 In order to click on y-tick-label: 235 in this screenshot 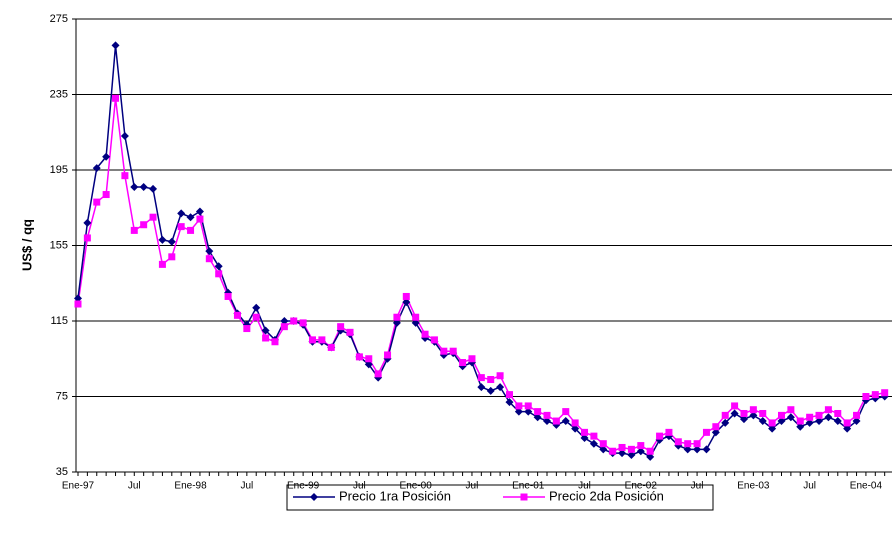, I will do `click(59, 94)`.